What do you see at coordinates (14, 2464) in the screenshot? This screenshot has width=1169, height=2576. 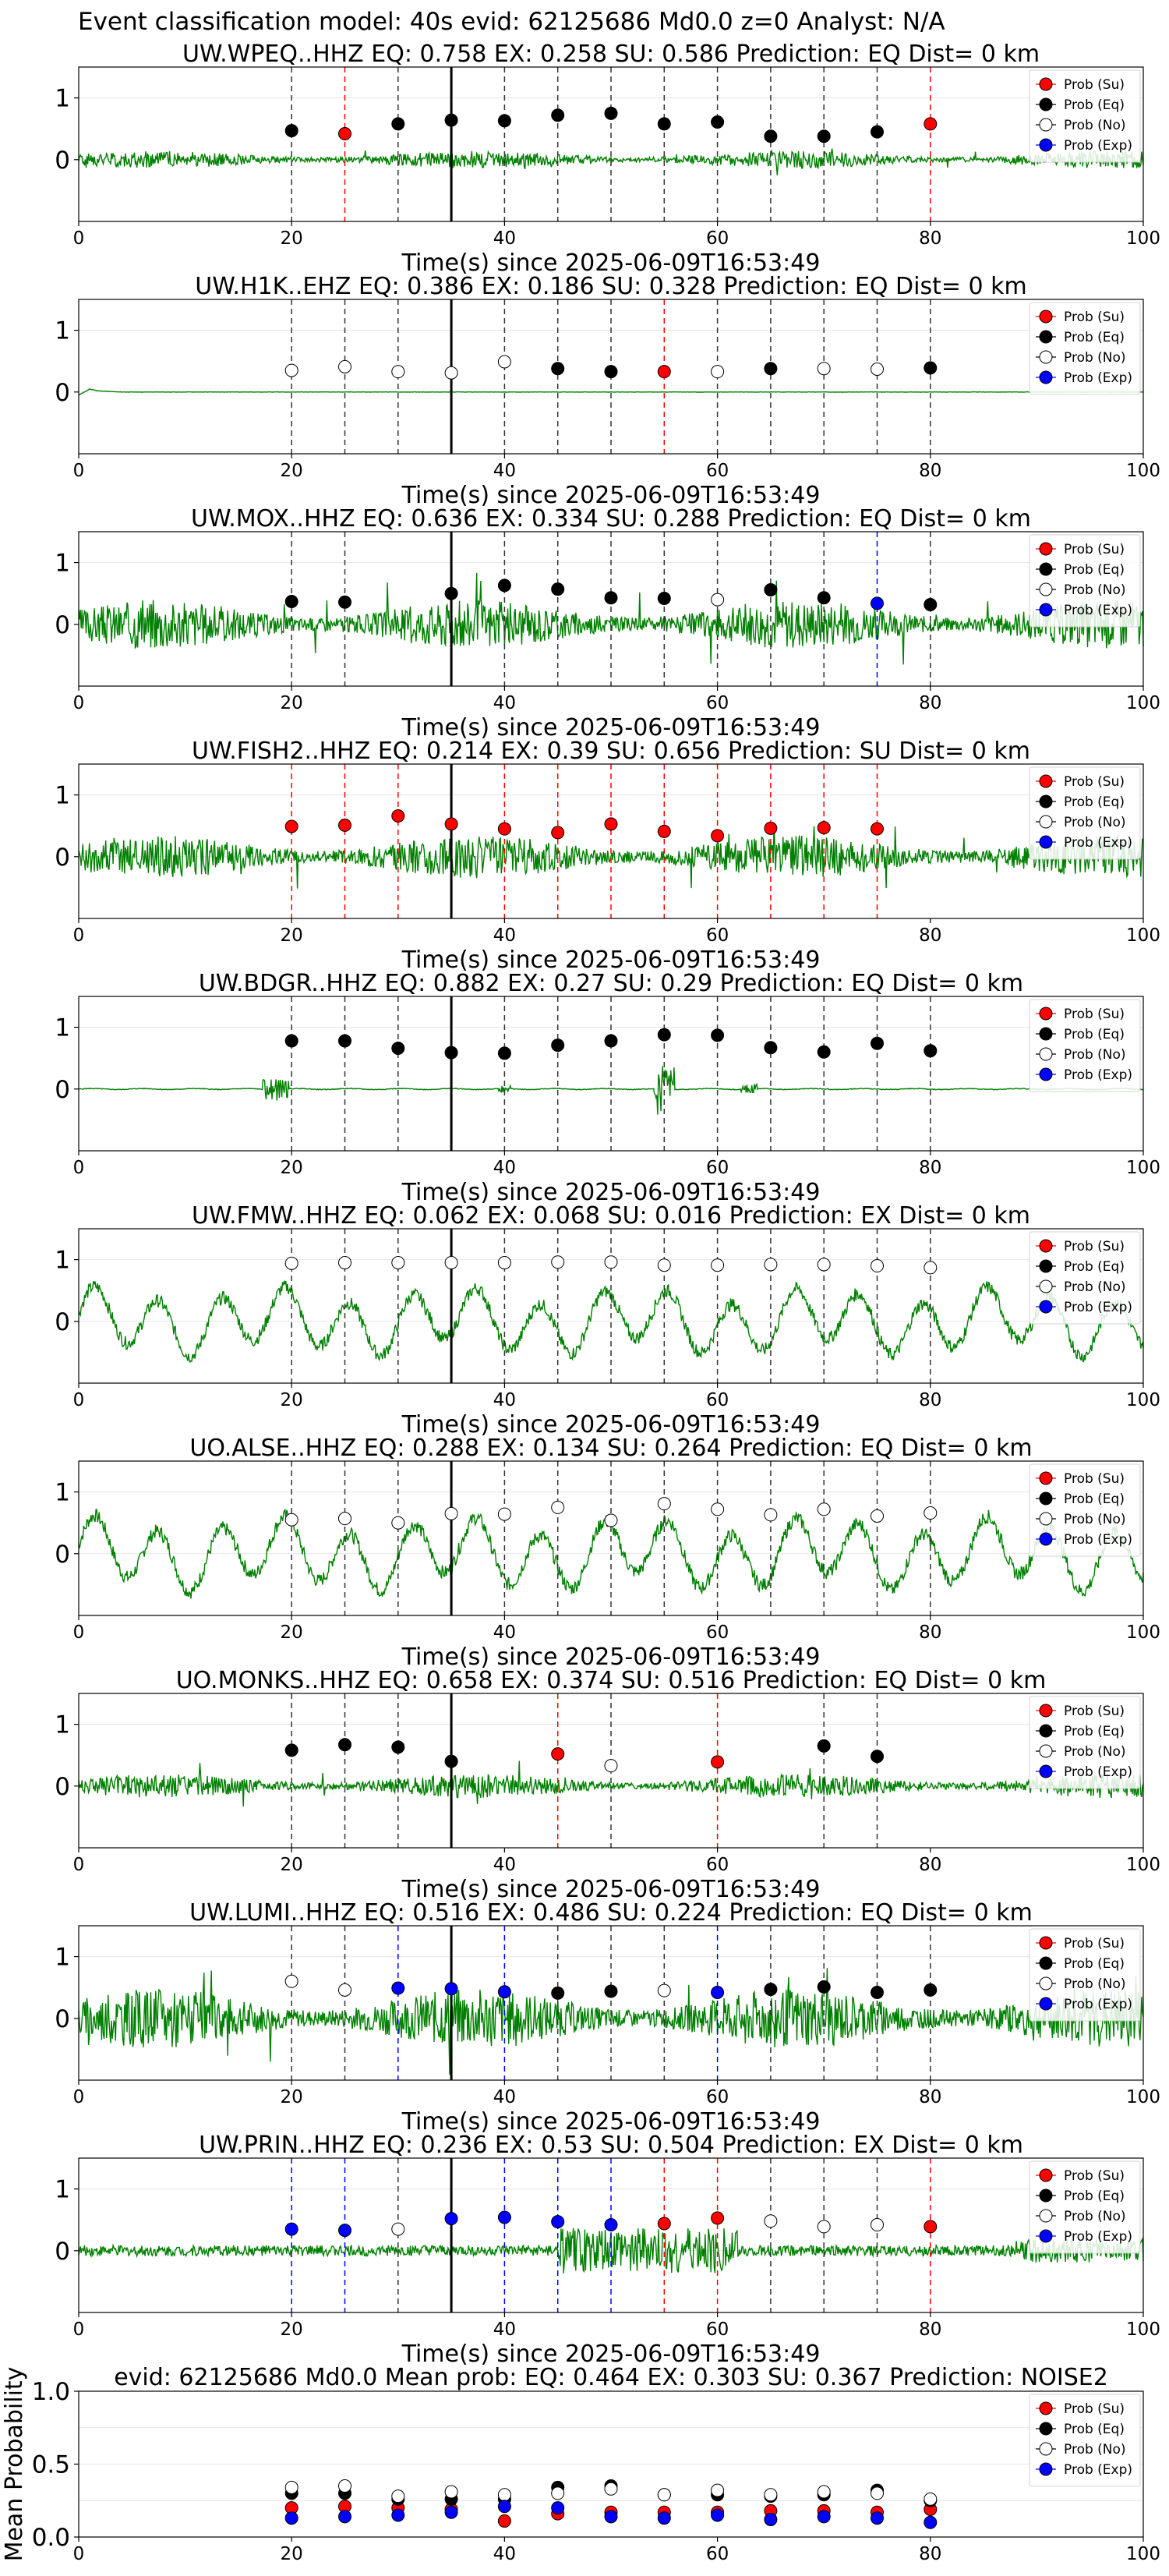 I see `y-axis-label: Mean Probability` at bounding box center [14, 2464].